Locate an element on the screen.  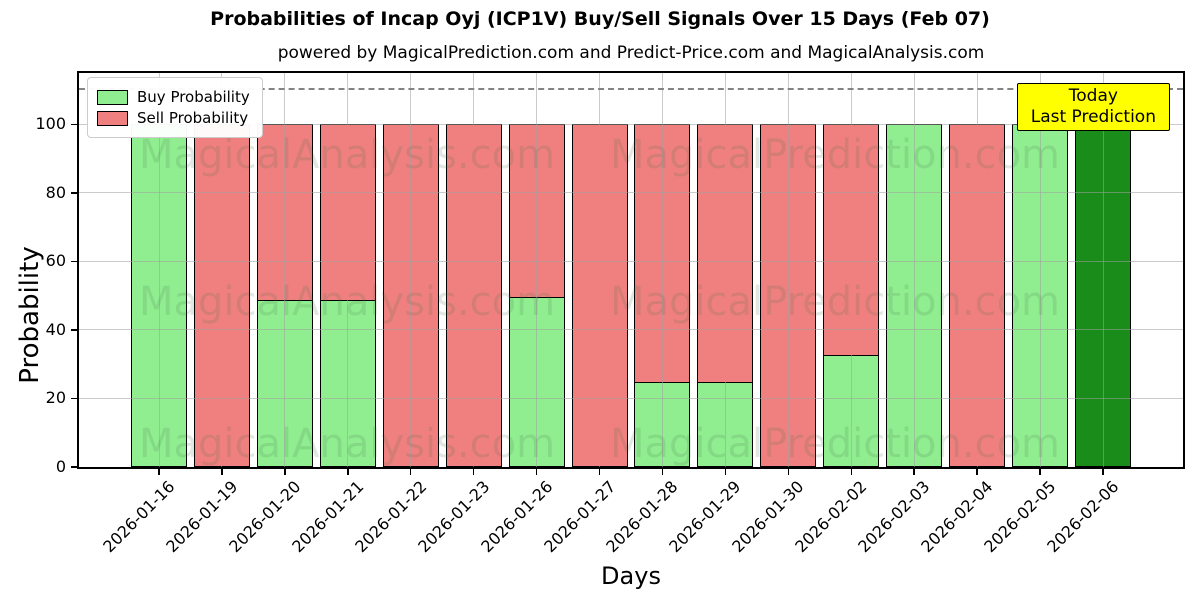
y-tick-label: 80 is located at coordinates (55, 192).